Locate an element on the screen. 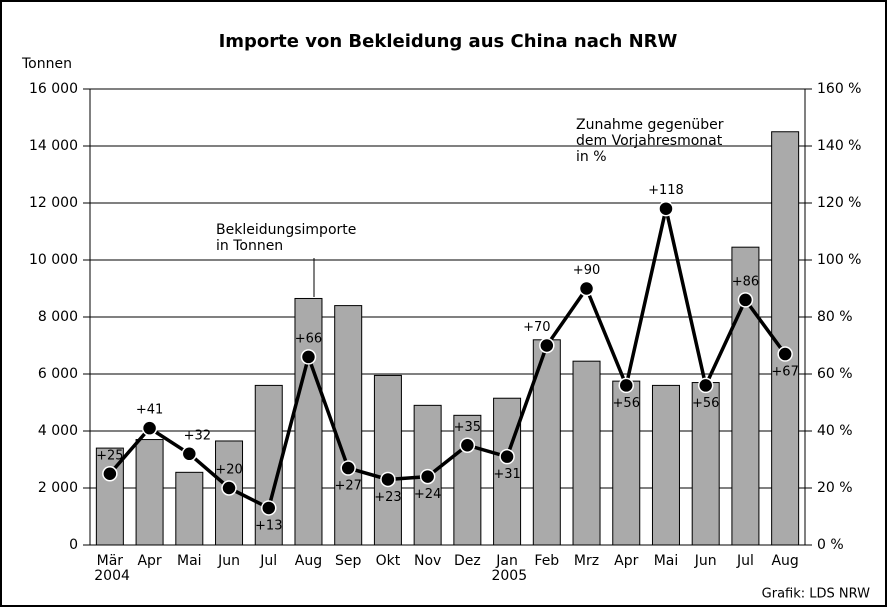 Image resolution: width=888 pixels, height=608 pixels. y-tick-label: 12 000 is located at coordinates (53, 203).